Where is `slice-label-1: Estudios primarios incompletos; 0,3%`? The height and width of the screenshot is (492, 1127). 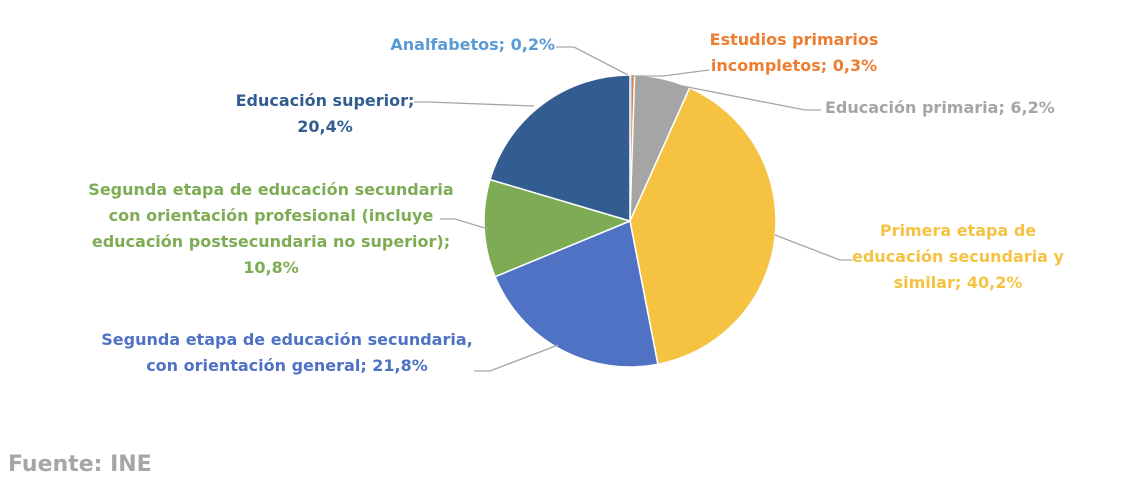 slice-label-1: Estudios primarios incompletos; 0,3% is located at coordinates (794, 52).